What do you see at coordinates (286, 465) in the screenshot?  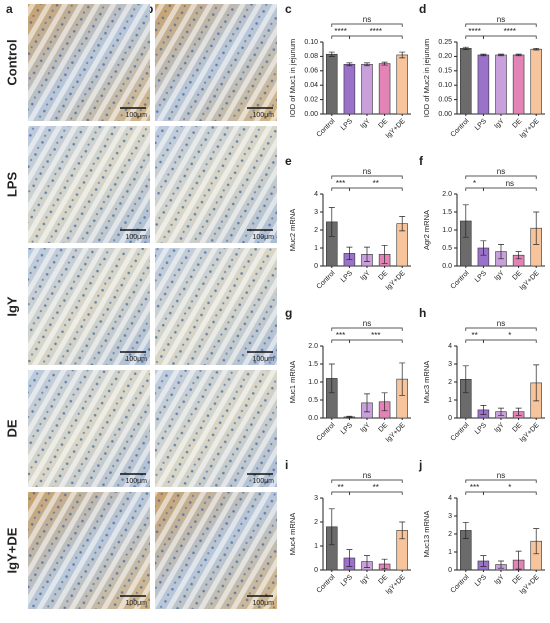 I see `panel-letter: i` at bounding box center [286, 465].